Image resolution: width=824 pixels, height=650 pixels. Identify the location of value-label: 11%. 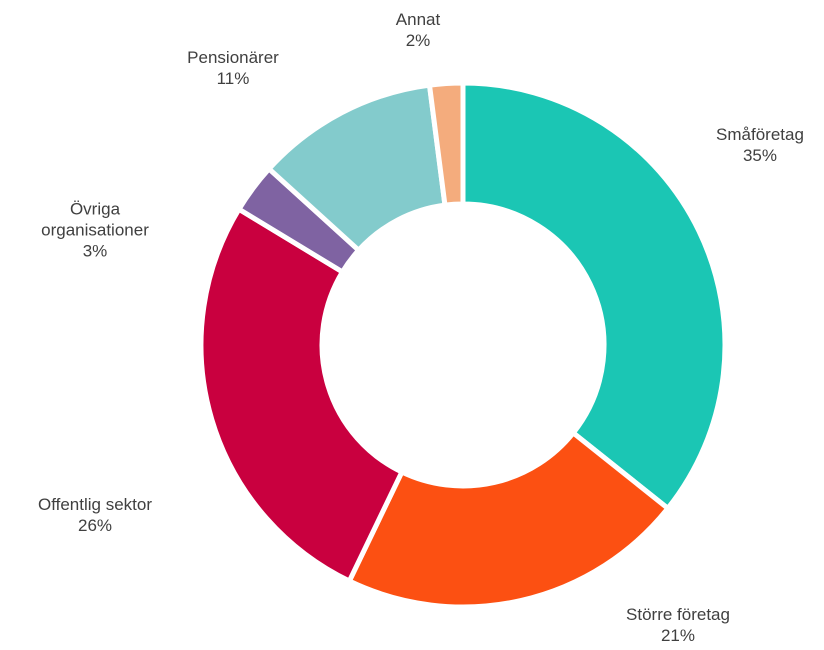
(233, 78).